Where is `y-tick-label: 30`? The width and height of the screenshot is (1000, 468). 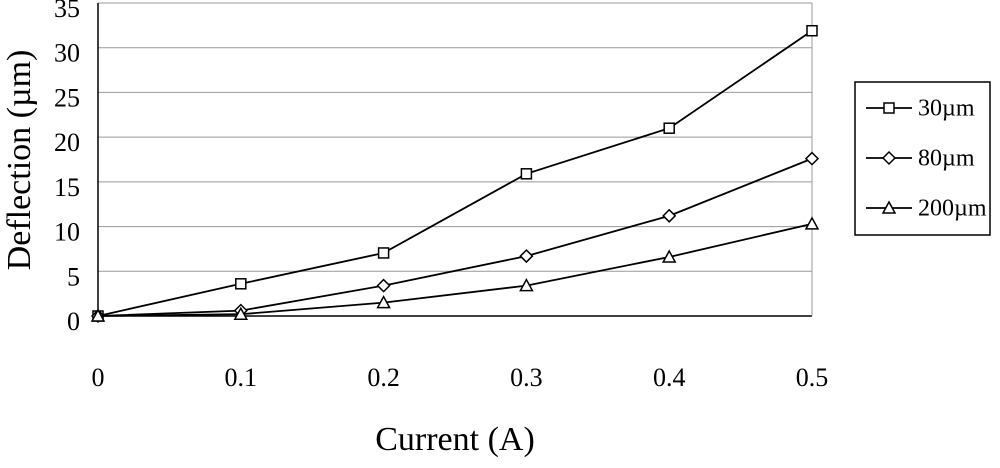 y-tick-label: 30 is located at coordinates (67, 53).